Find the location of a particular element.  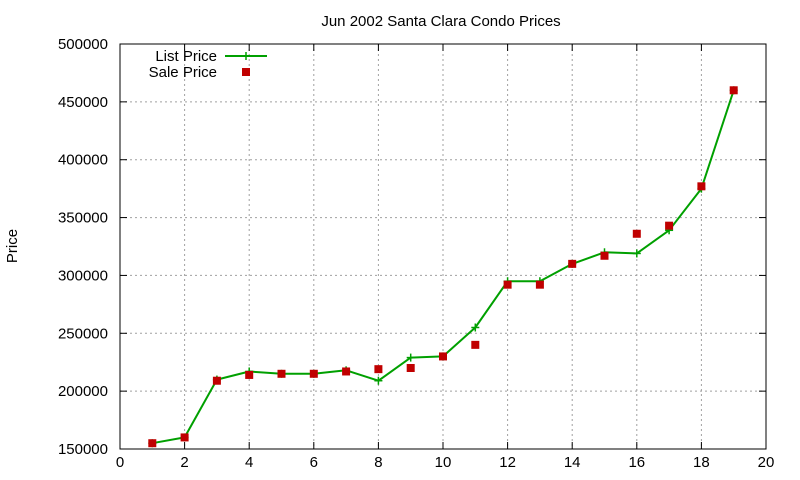

y-tick-label: 500000 is located at coordinates (83, 44).